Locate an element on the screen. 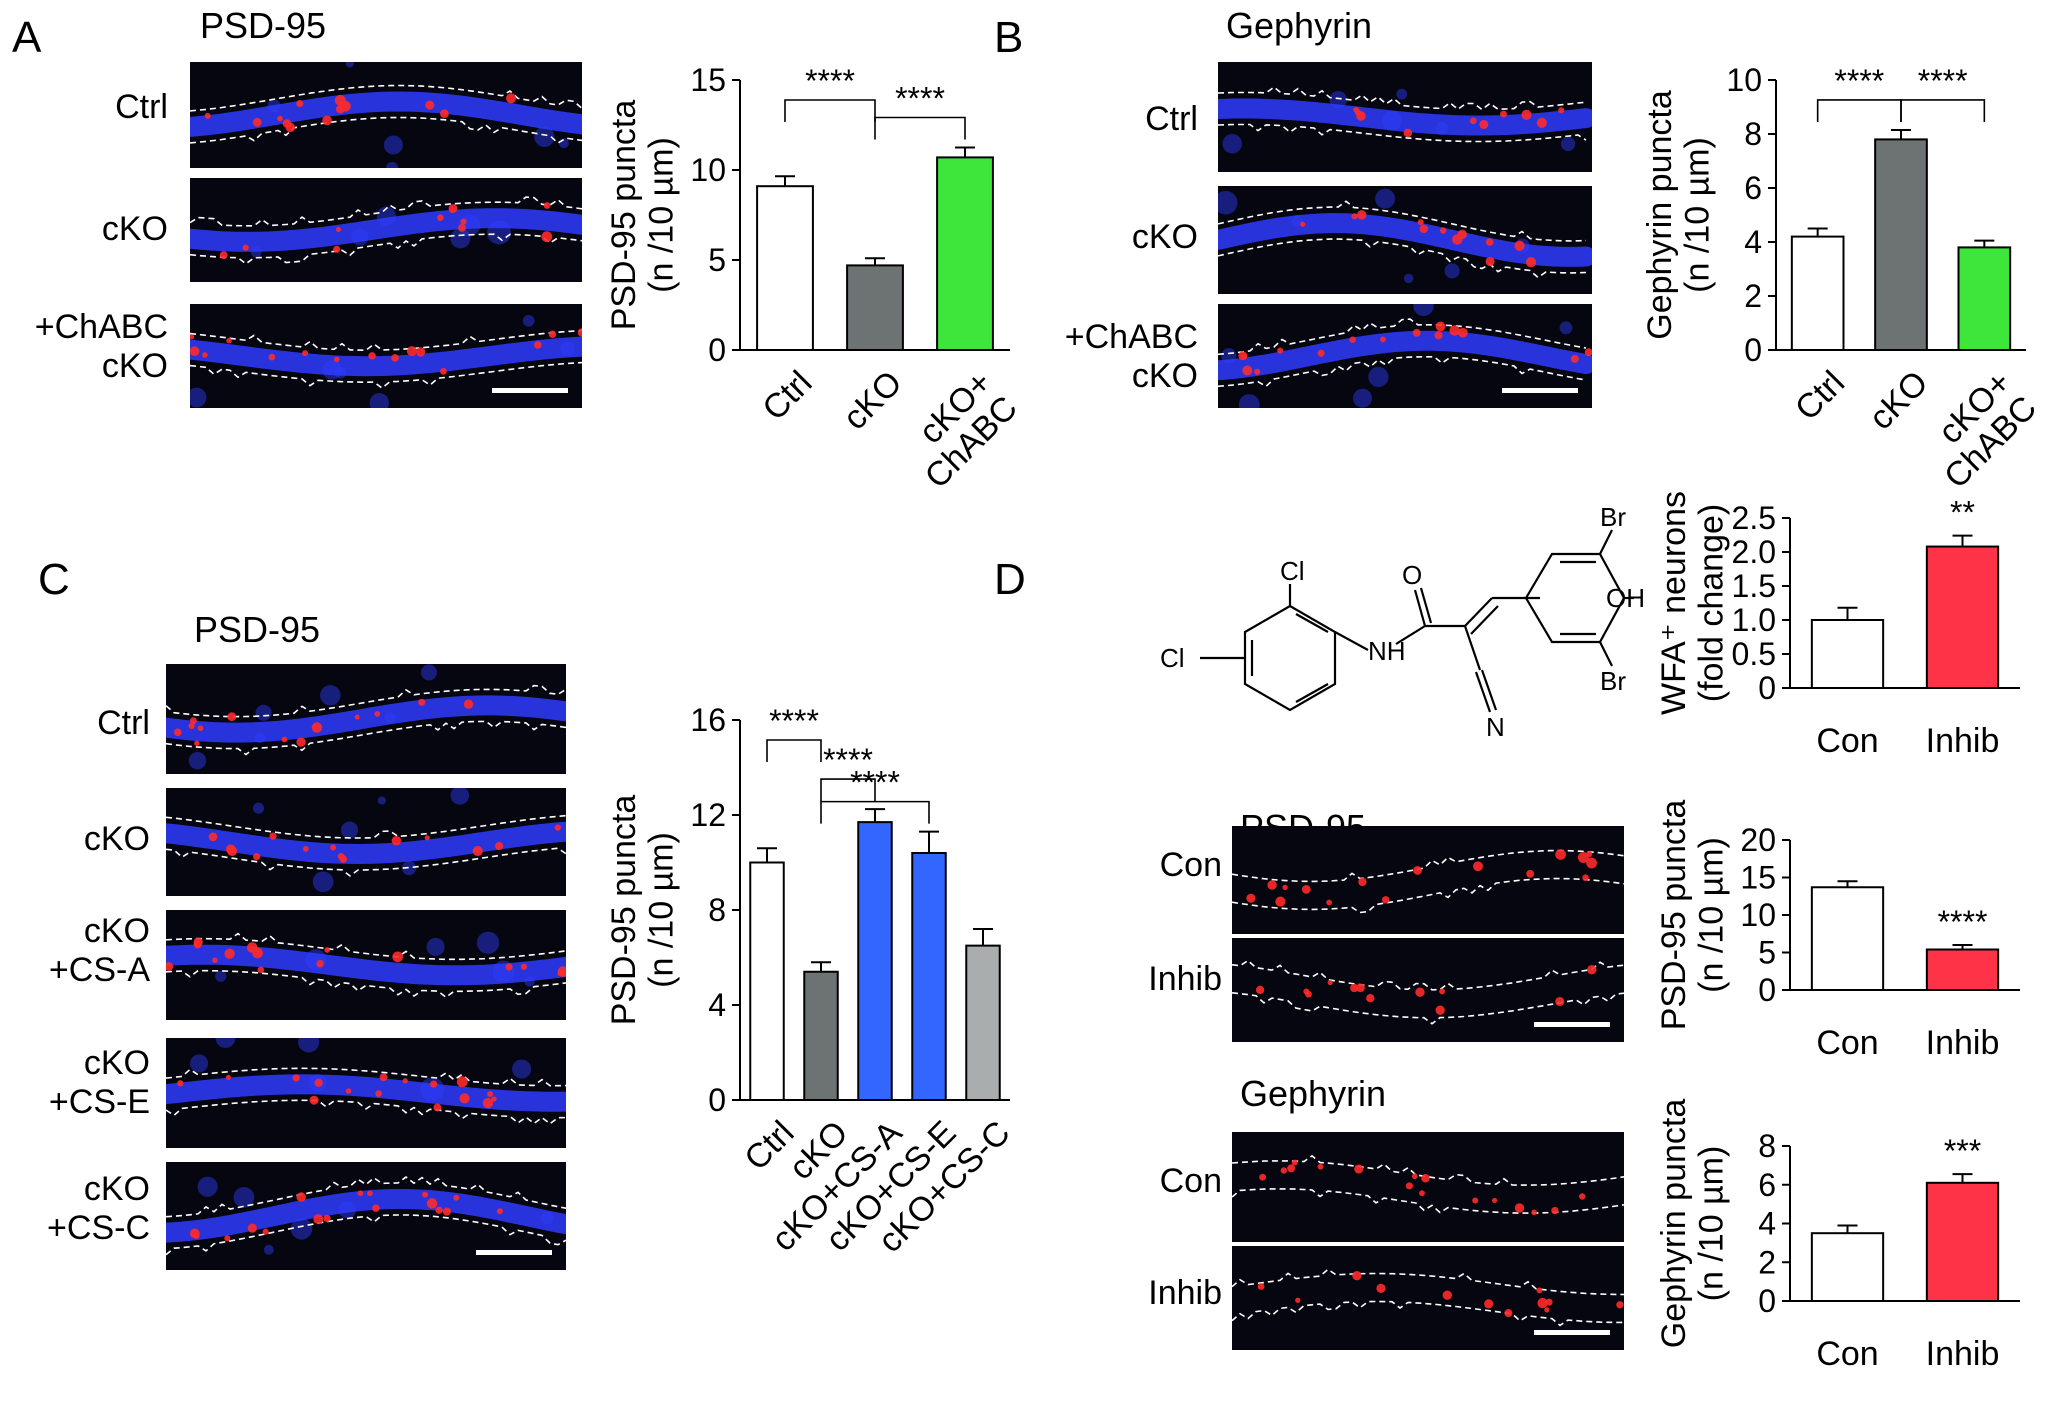 The image size is (2048, 1415). x-tick-label: cKO+ChABC is located at coordinates (1978, 430).